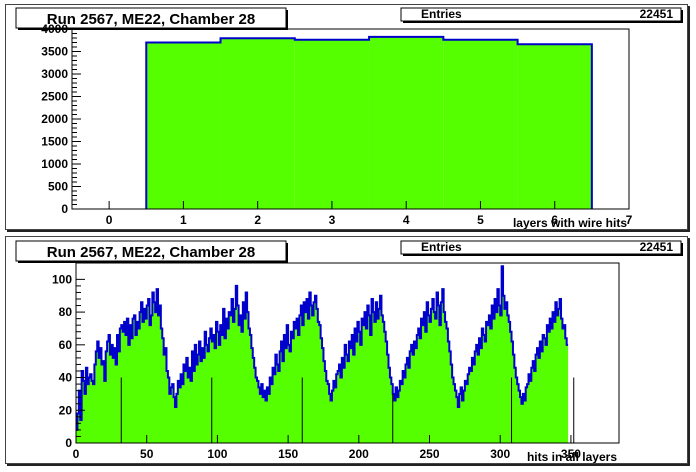  What do you see at coordinates (287, 253) in the screenshot?
I see `title-box-shadow` at bounding box center [287, 253].